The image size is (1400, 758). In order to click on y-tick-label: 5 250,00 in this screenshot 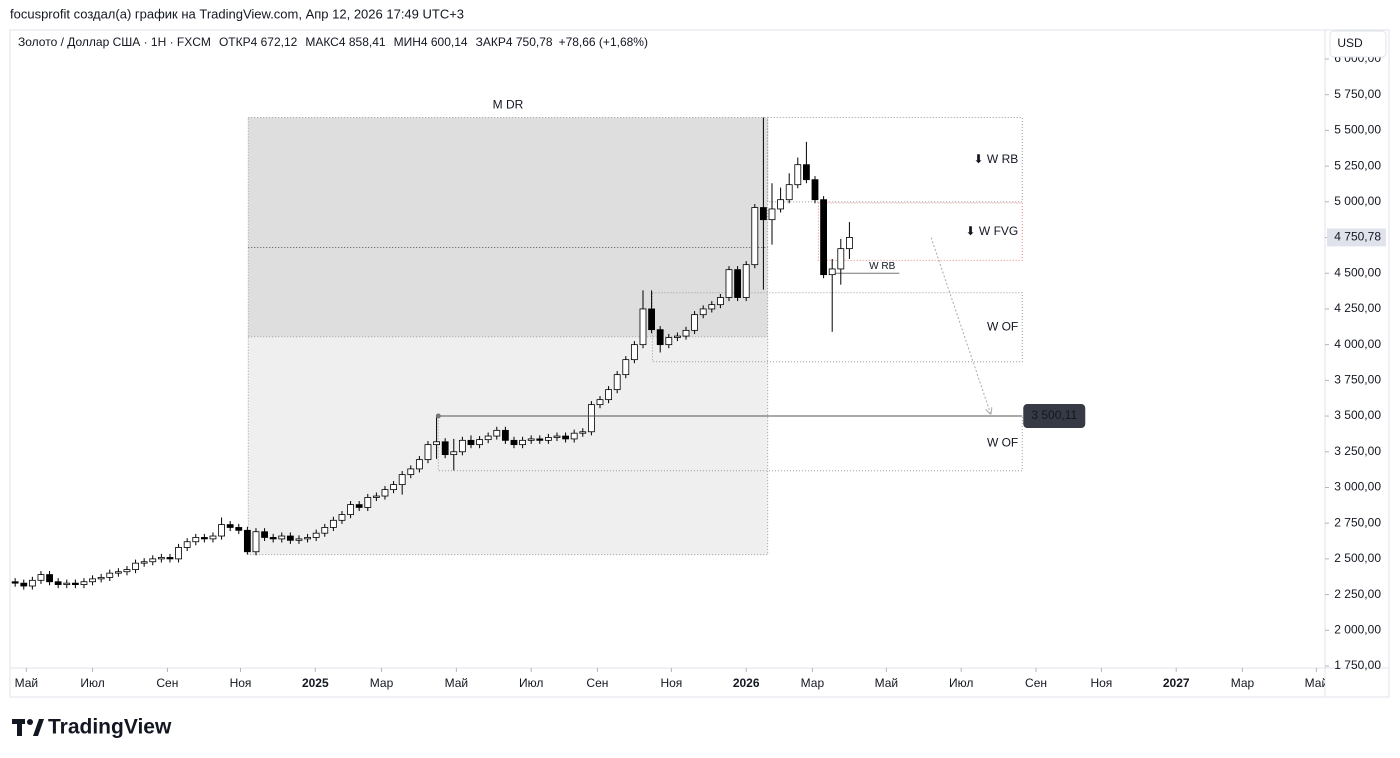, I will do `click(1357, 165)`.